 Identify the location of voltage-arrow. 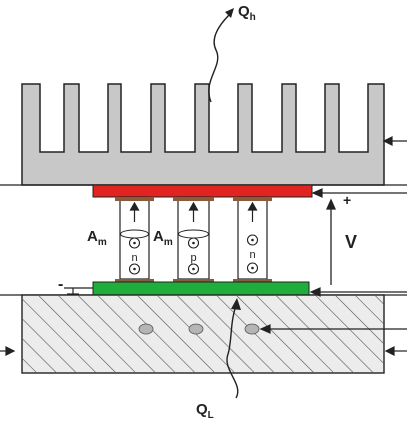
(331, 241).